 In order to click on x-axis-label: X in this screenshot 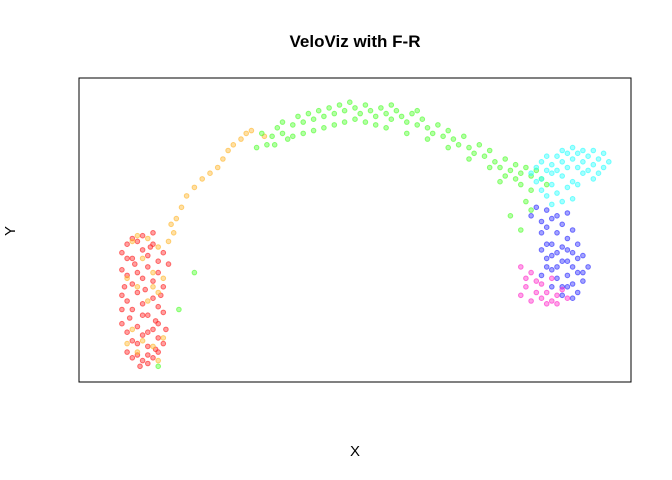, I will do `click(355, 451)`.